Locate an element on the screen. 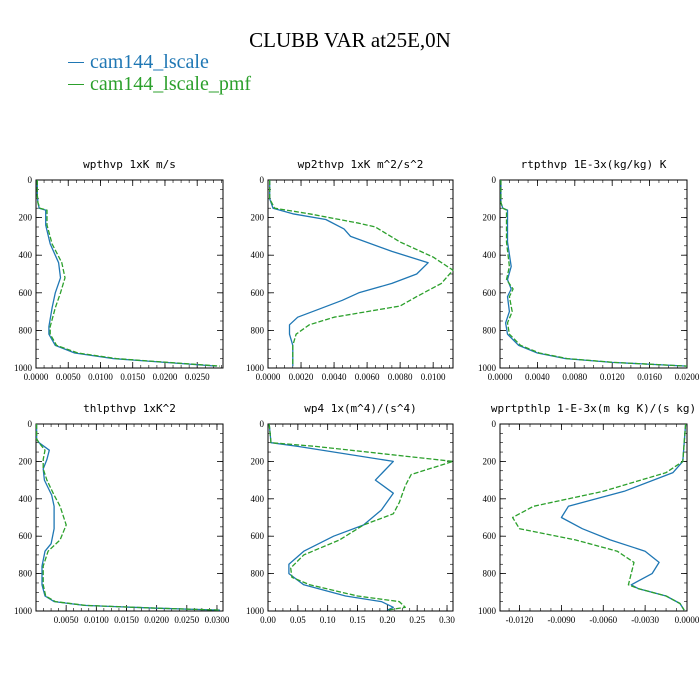  panel-2-ytick-label: 400 is located at coordinates (258, 255).